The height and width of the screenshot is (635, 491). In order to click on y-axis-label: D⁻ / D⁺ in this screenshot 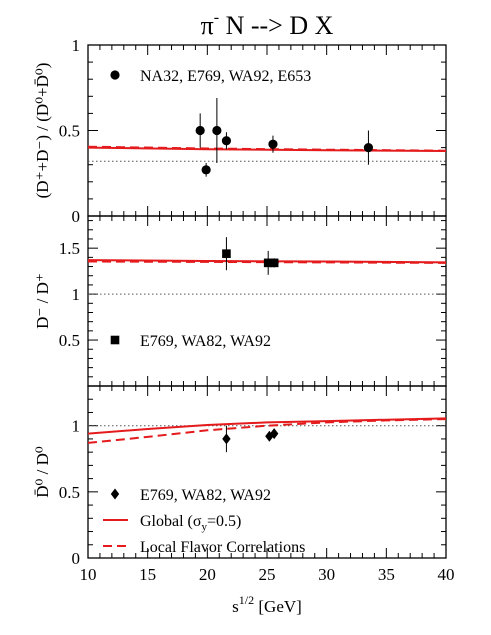, I will do `click(42, 301)`.